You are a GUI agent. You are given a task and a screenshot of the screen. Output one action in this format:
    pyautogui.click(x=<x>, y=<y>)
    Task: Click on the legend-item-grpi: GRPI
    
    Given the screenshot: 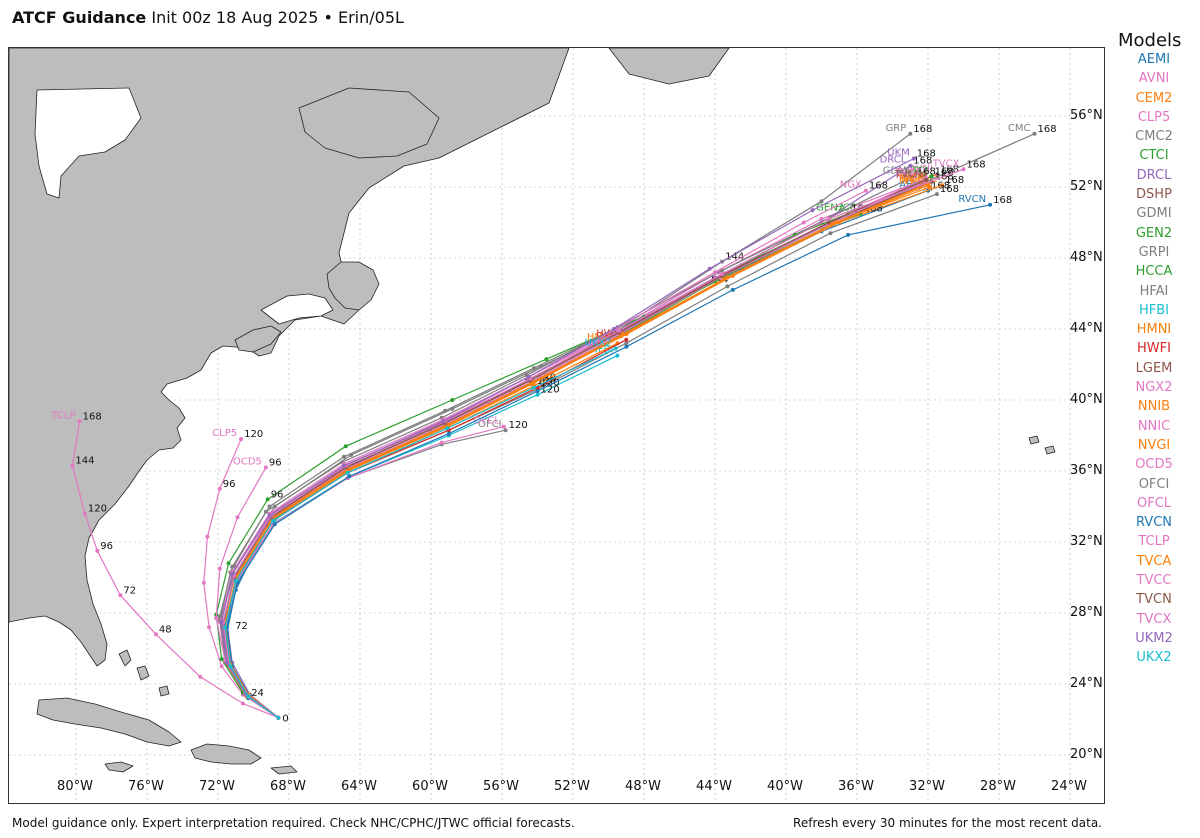 What is the action you would take?
    pyautogui.click(x=1154, y=252)
    